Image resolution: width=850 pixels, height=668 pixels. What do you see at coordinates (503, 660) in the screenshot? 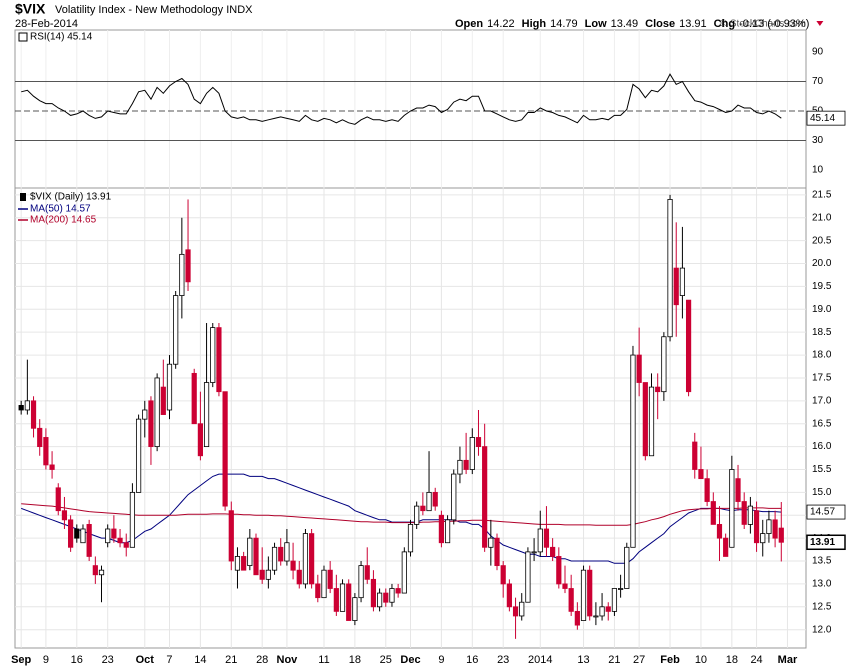
I see `x-tick-label: 23` at bounding box center [503, 660].